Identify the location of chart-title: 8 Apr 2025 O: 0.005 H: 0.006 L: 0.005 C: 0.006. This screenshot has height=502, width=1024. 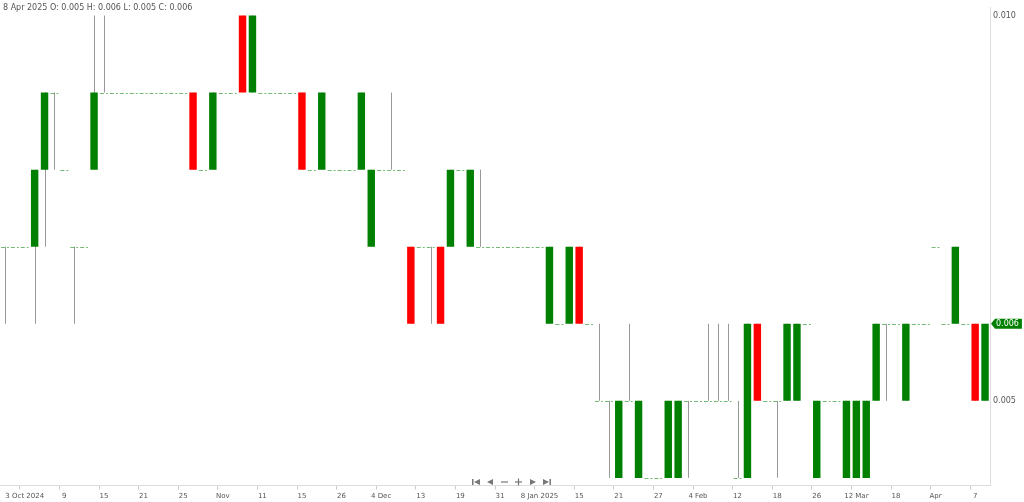
(98, 8).